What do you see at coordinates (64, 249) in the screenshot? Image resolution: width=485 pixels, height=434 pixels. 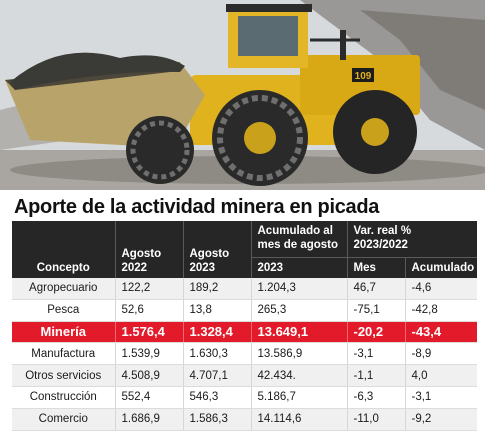 I see `header-concepto: Concepto` at bounding box center [64, 249].